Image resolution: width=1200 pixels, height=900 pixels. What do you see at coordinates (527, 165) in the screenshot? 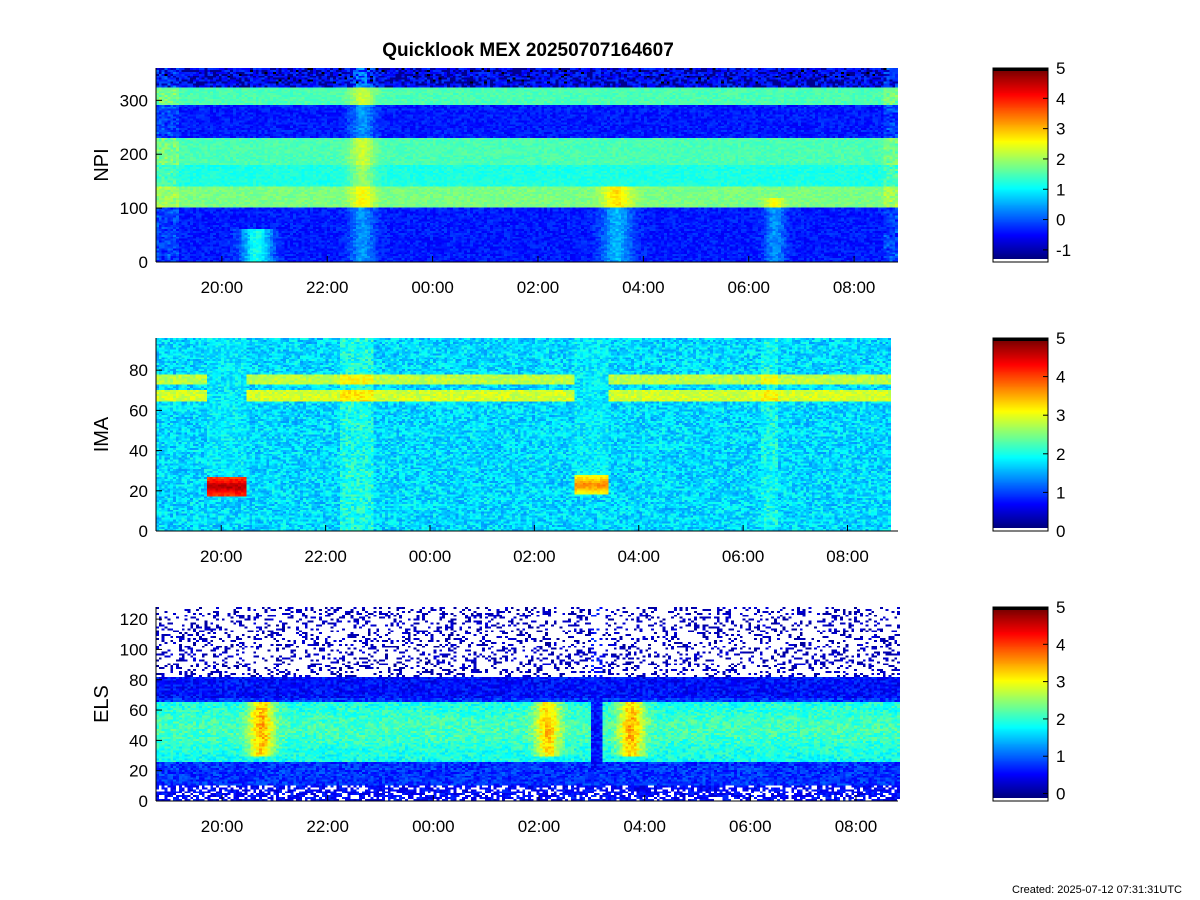
I see `heatmap-npi` at bounding box center [527, 165].